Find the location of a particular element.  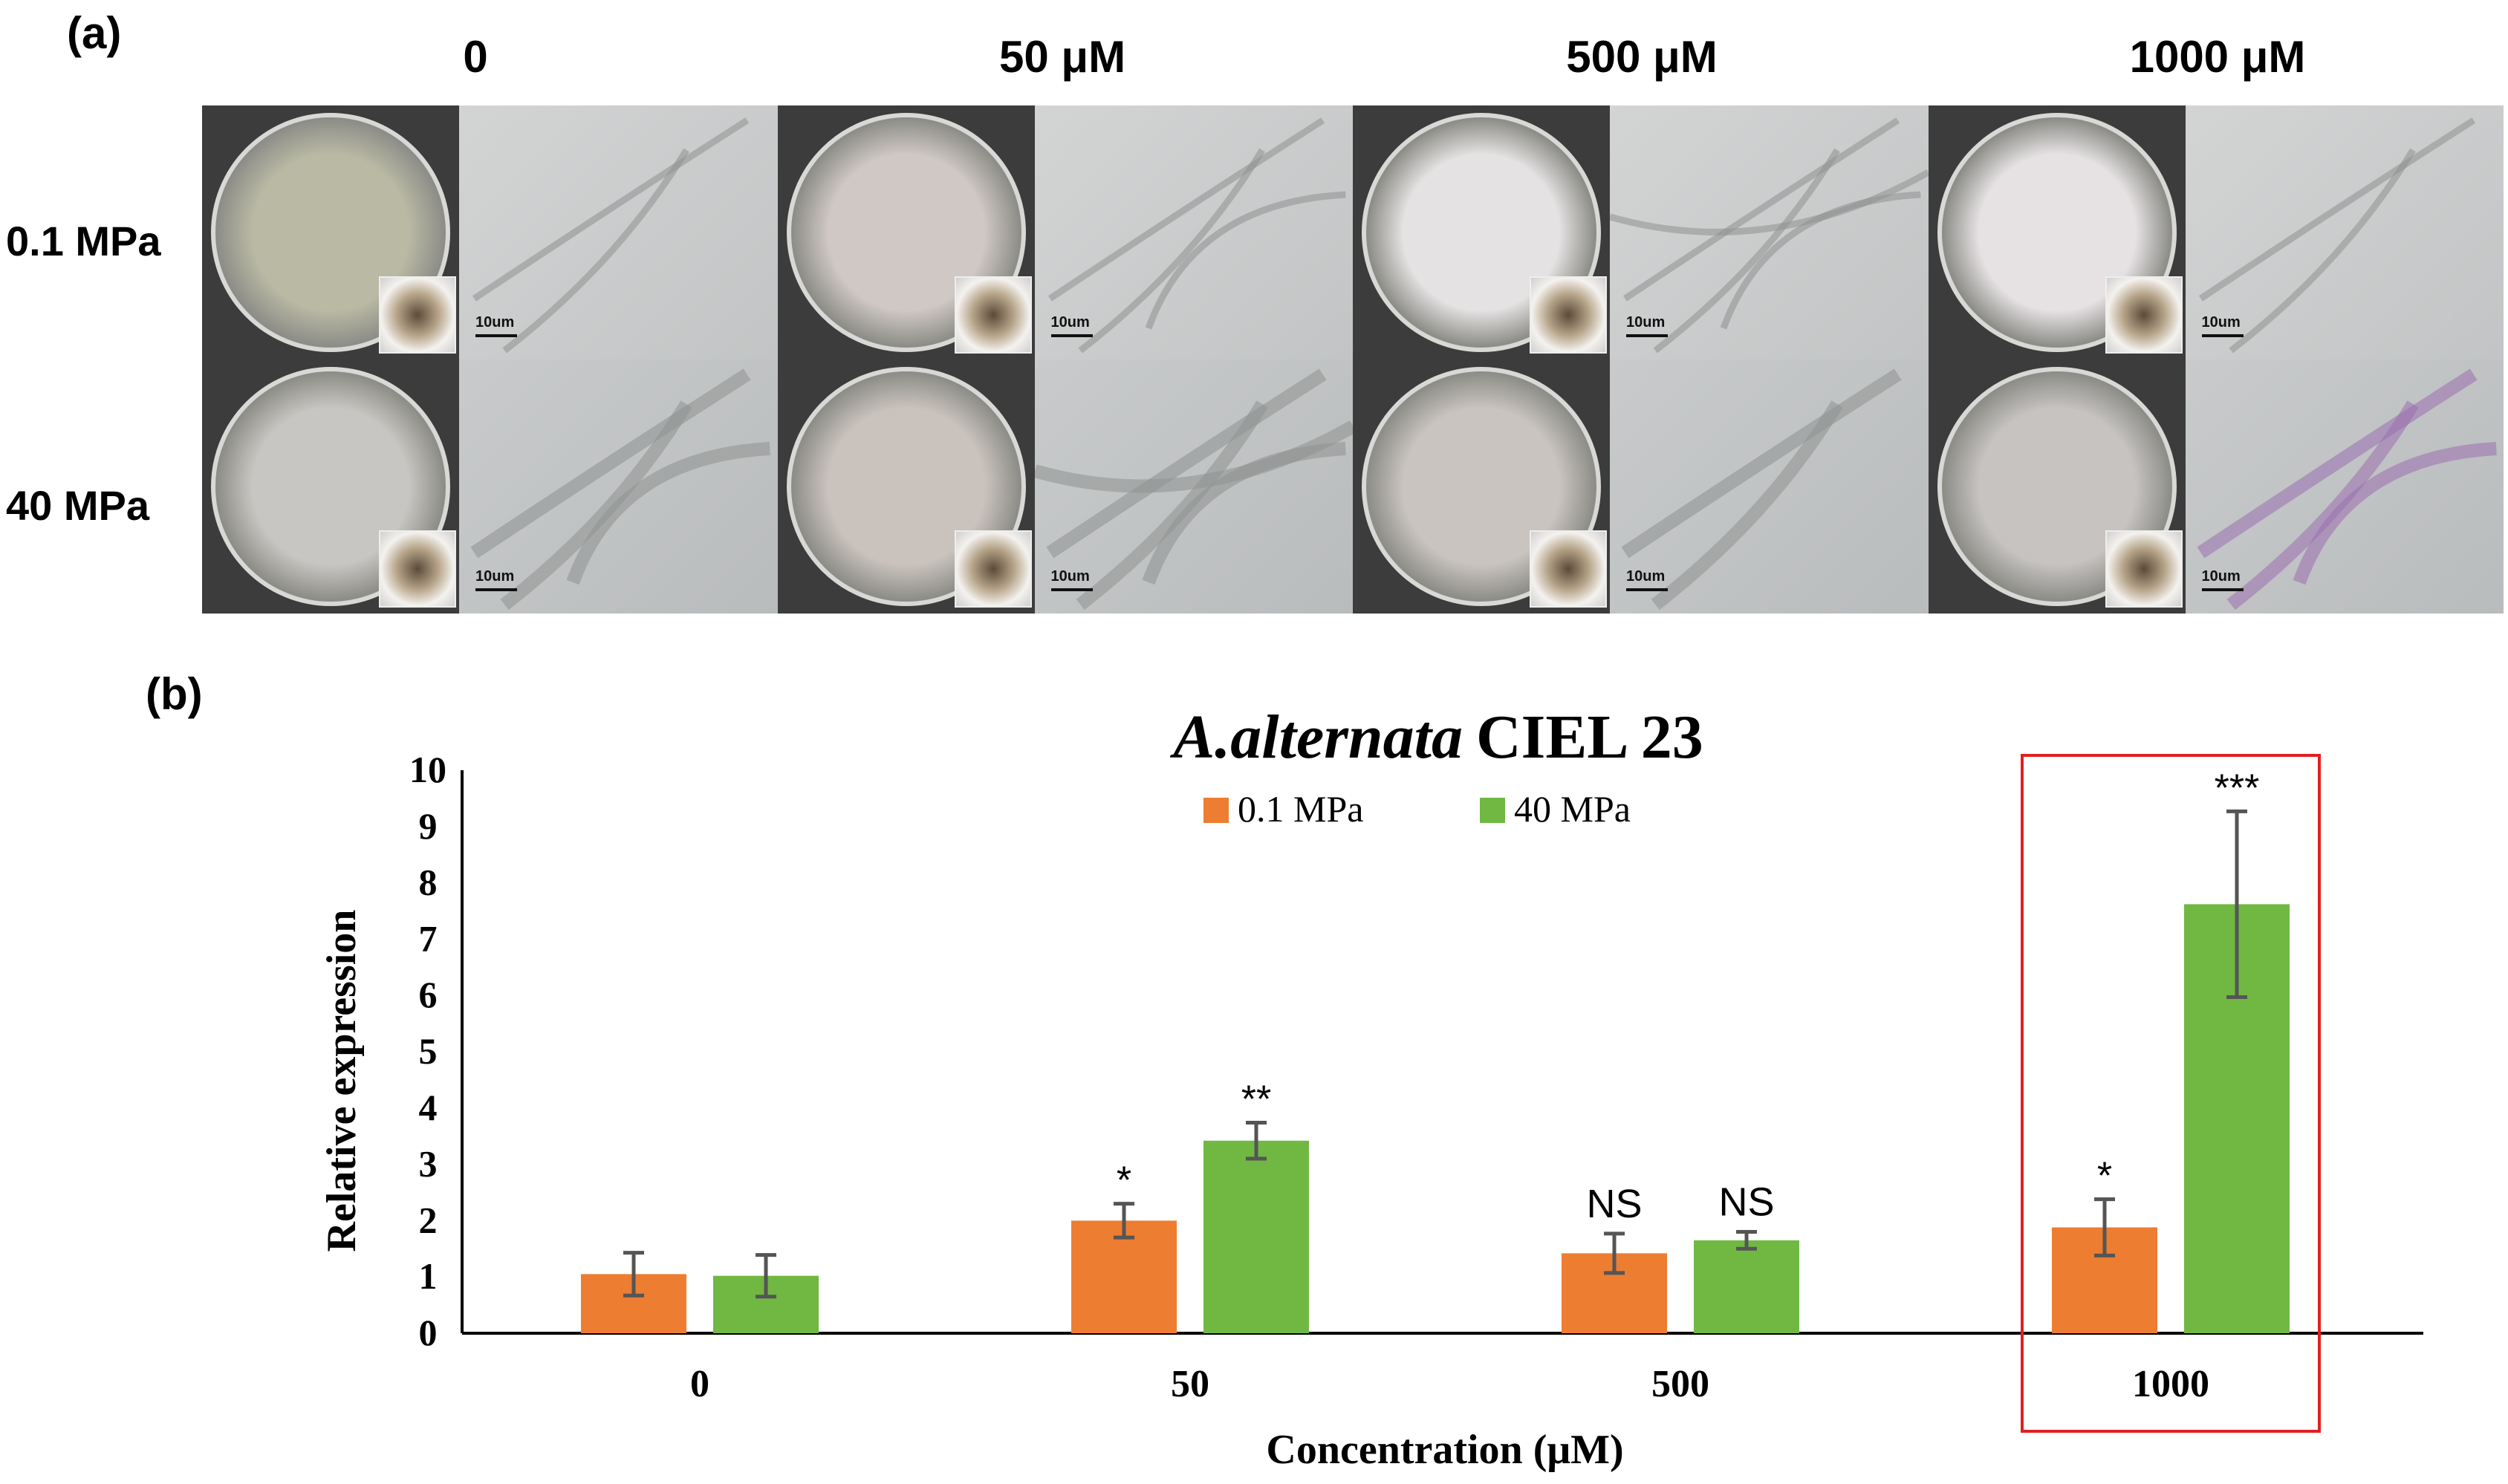

x-tick-label: 1000 is located at coordinates (2170, 1384).